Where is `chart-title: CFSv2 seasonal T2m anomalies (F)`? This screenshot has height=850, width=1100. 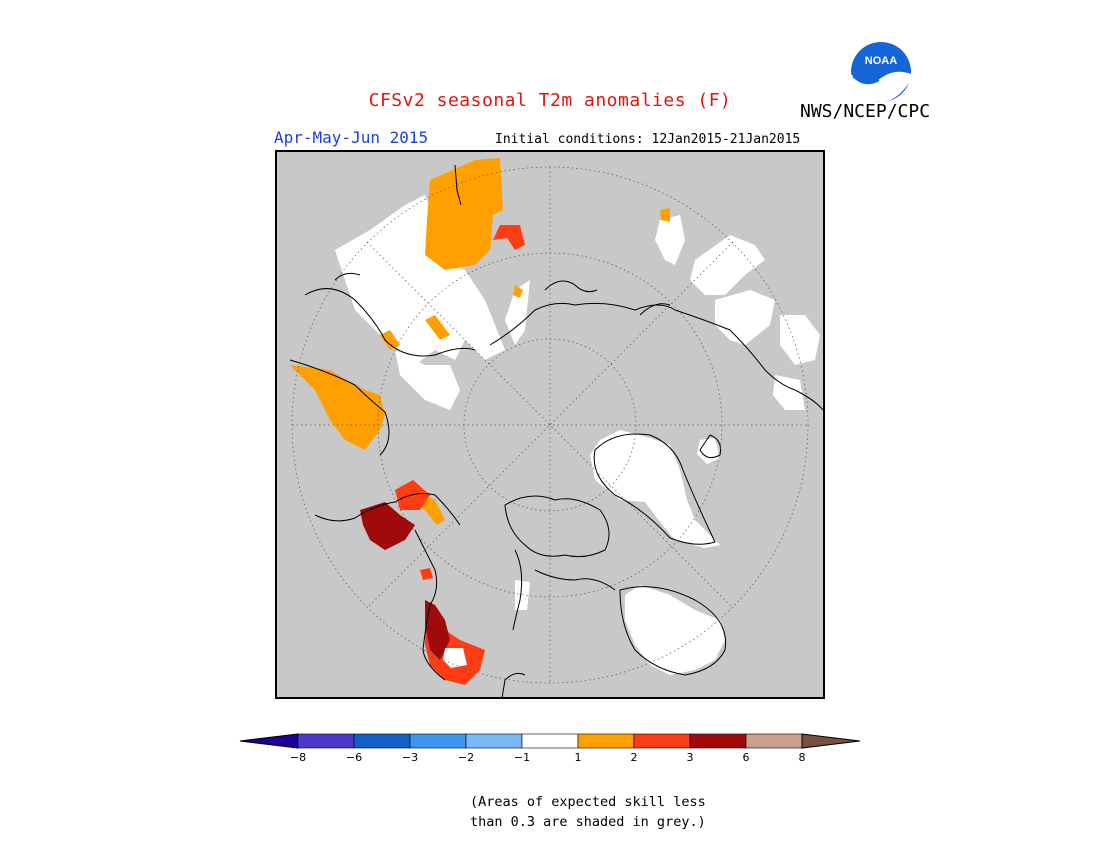 chart-title: CFSv2 seasonal T2m anomalies (F) is located at coordinates (550, 100).